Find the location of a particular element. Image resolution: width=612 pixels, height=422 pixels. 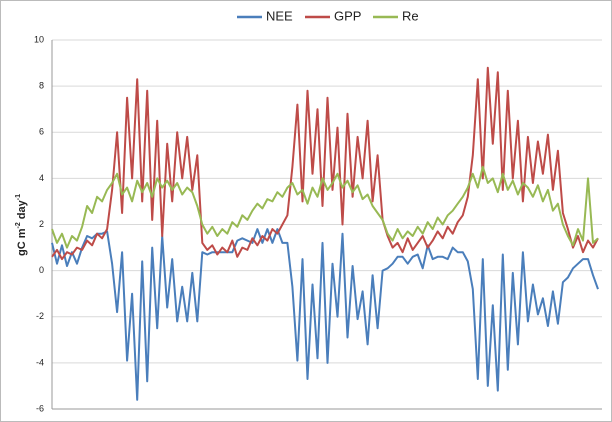

y-tick-label: -6 is located at coordinates (40, 408).